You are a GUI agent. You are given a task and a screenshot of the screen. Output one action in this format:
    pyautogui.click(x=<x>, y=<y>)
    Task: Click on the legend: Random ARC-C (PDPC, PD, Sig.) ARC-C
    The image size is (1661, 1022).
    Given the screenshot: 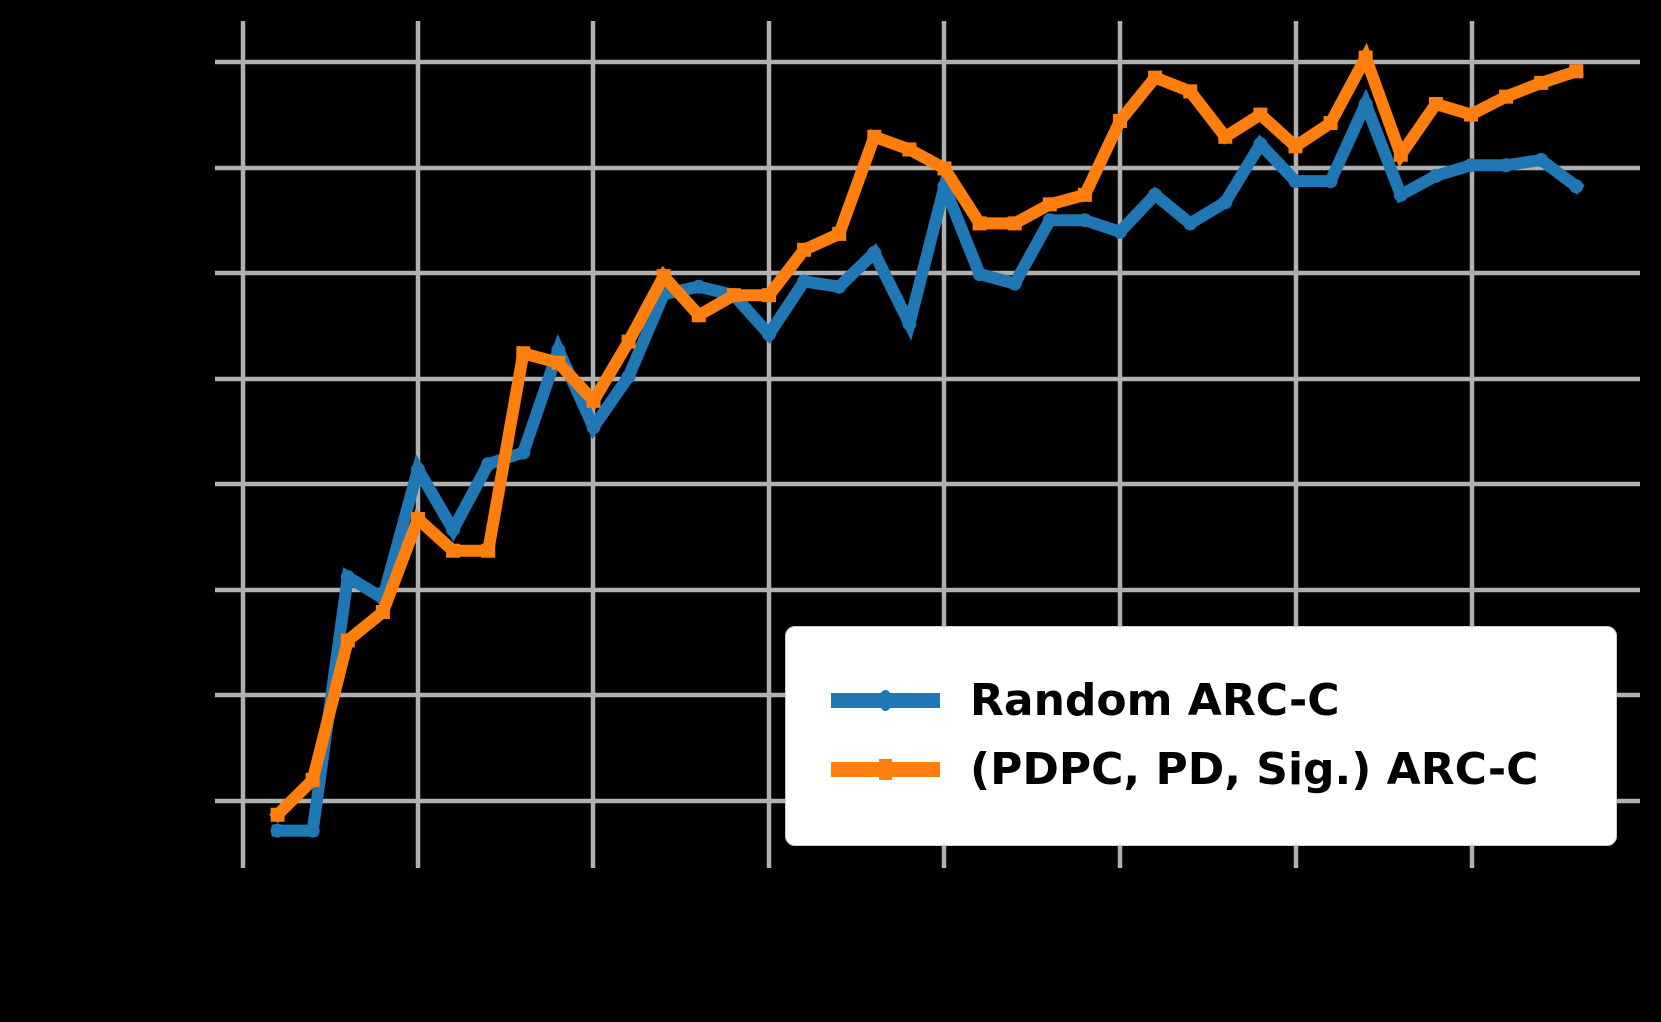 What is the action you would take?
    pyautogui.click(x=1201, y=736)
    